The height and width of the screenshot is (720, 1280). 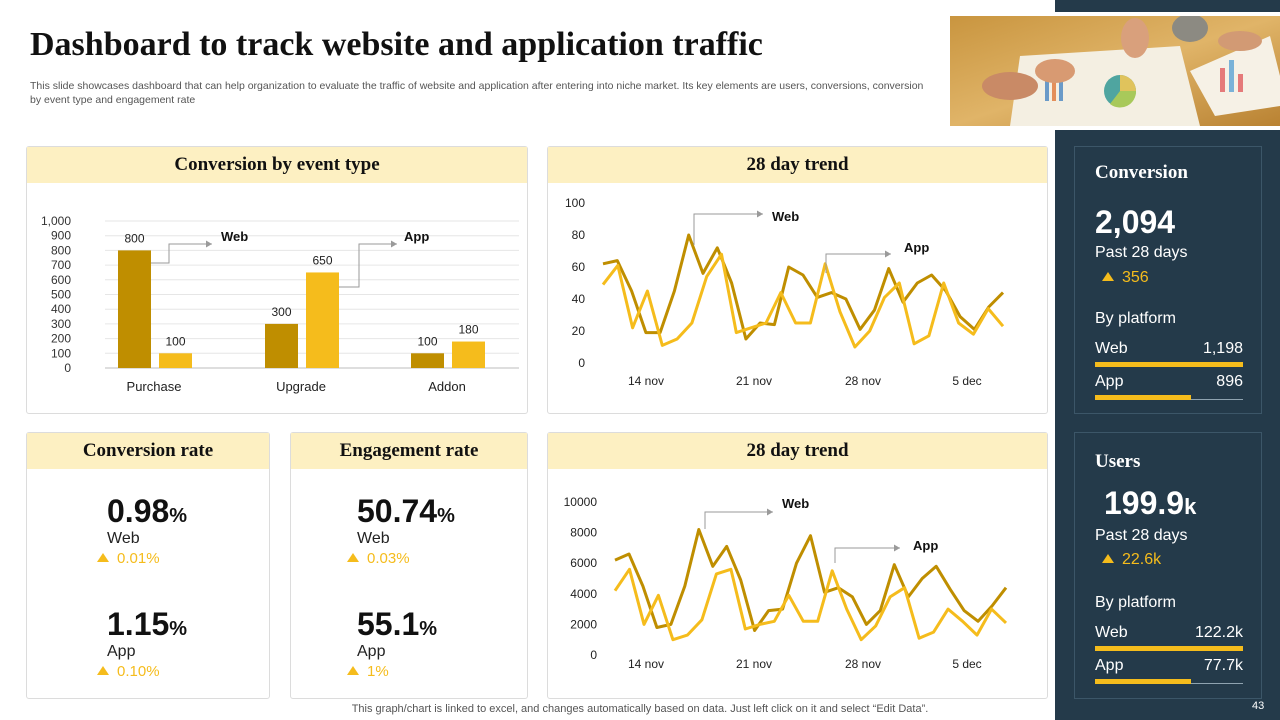 What do you see at coordinates (754, 381) in the screenshot?
I see `x-tick-label: 21 nov` at bounding box center [754, 381].